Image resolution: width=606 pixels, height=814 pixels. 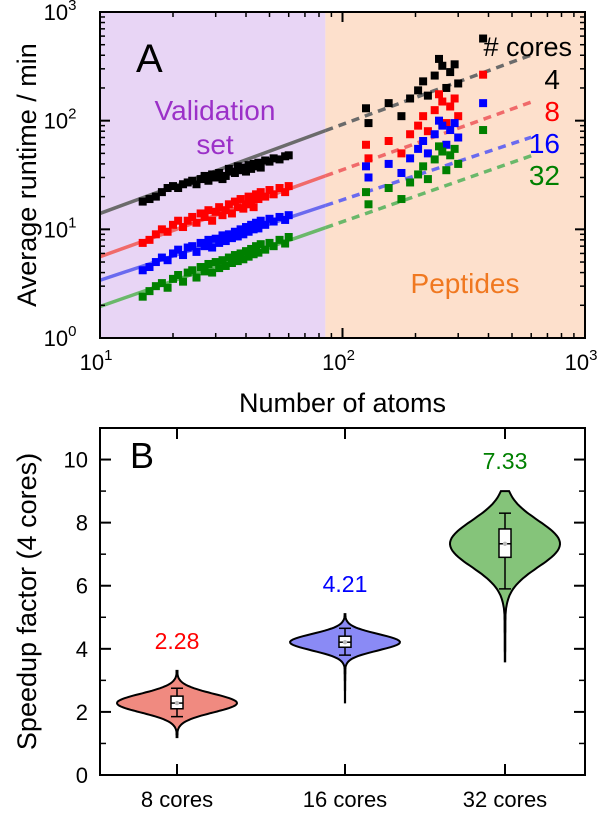 I want to click on x-tick-exponent: 1, so click(x=108, y=355).